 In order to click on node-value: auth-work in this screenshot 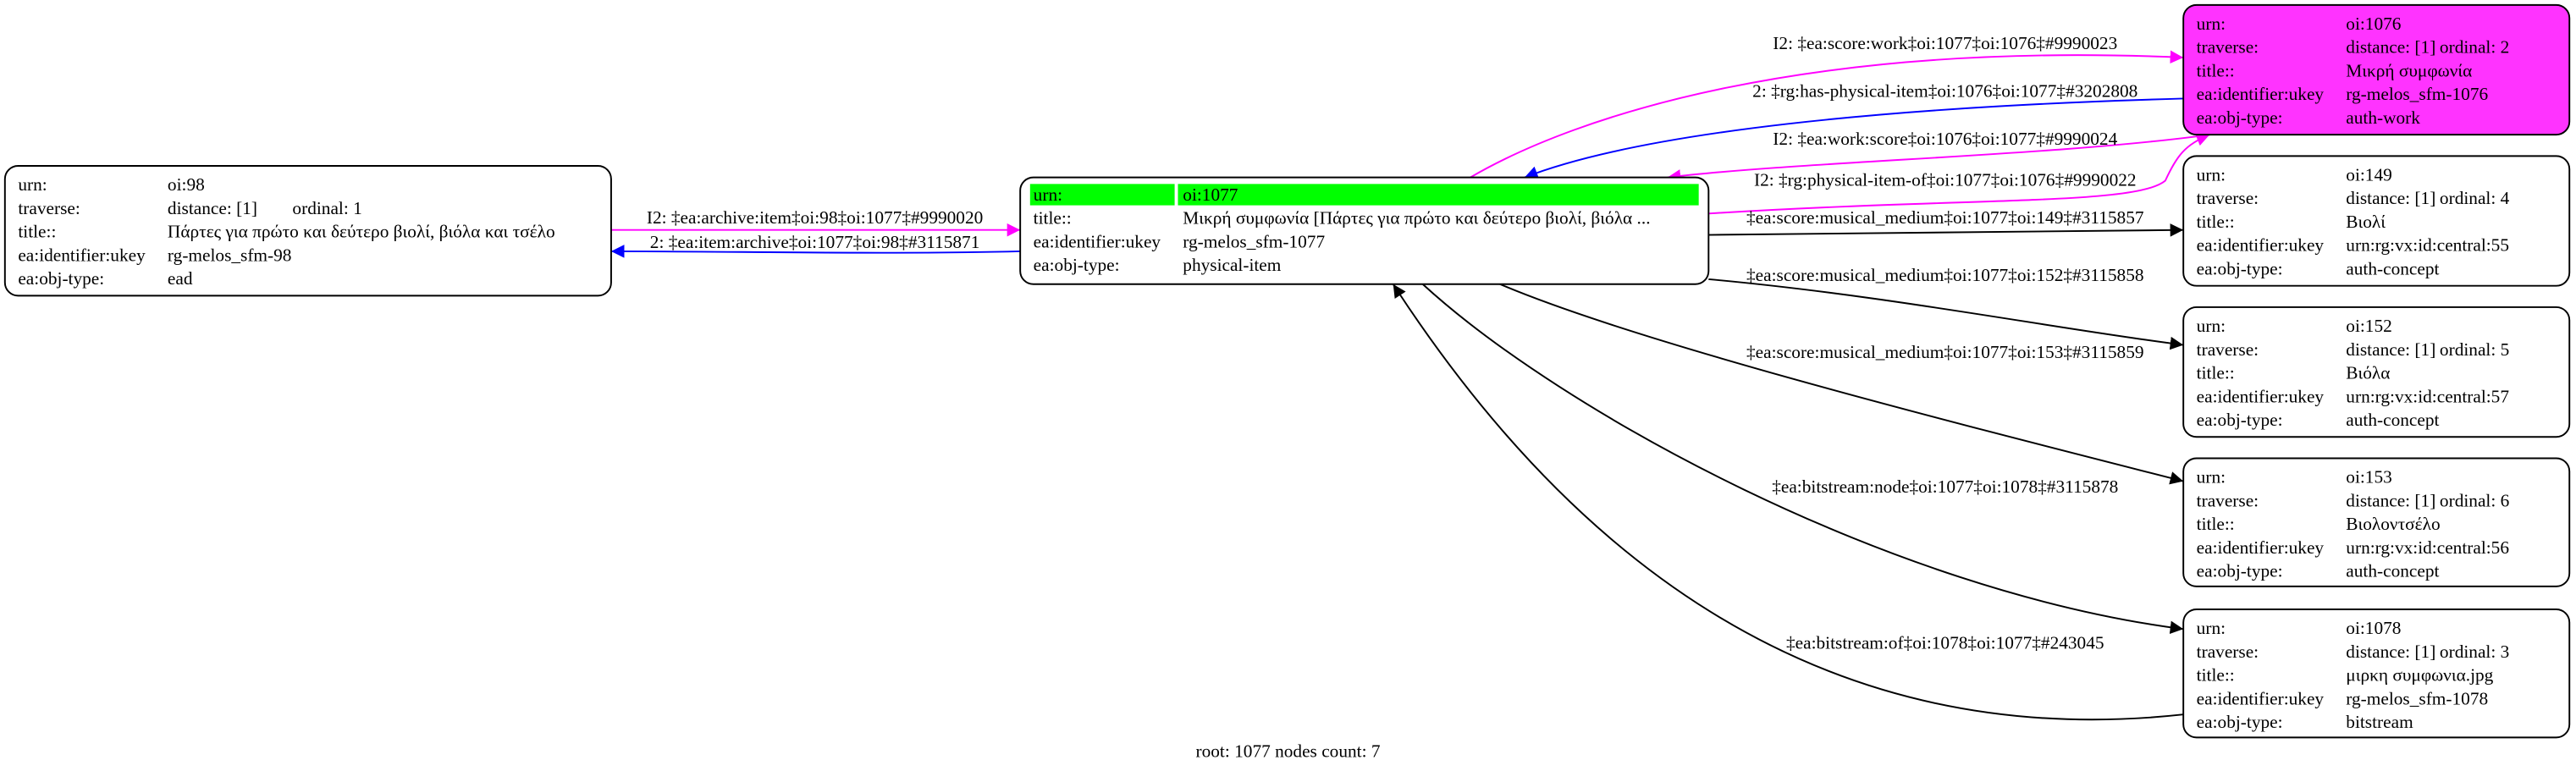, I will do `click(2383, 117)`.